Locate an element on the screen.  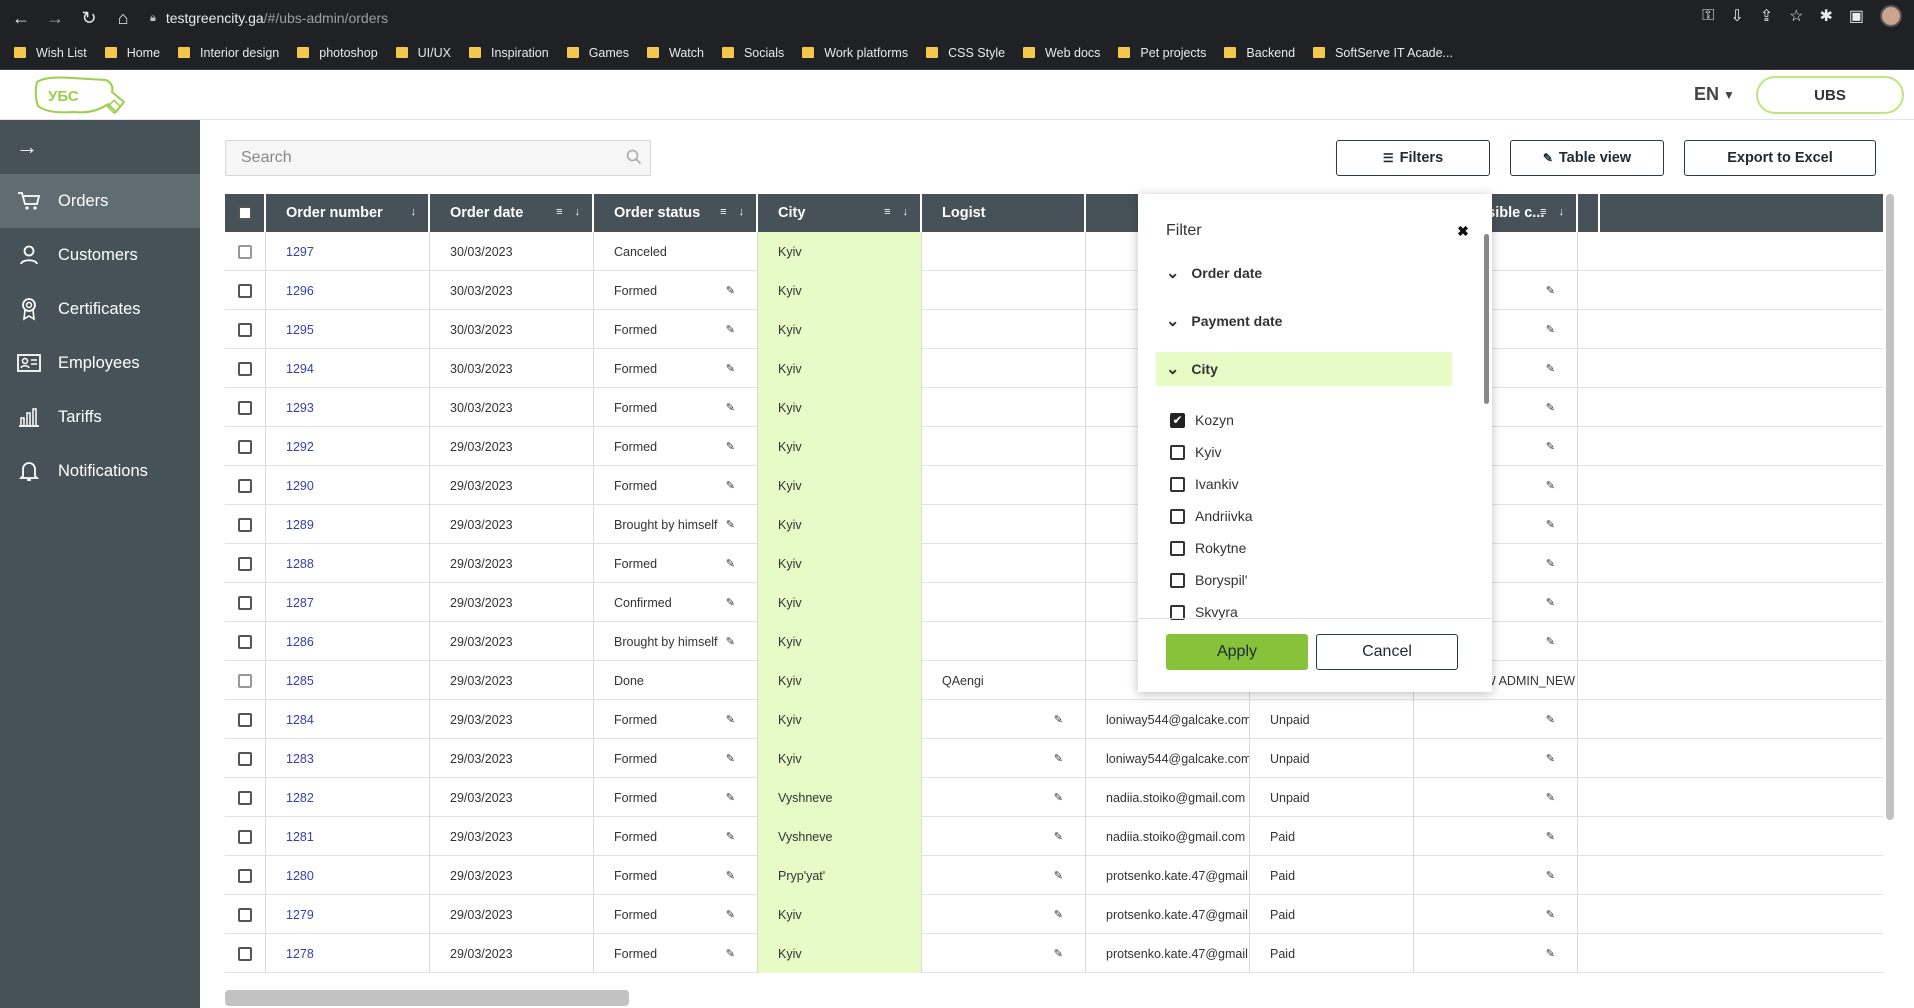
cell-status: Confirmed ✎ is located at coordinates (676, 602).